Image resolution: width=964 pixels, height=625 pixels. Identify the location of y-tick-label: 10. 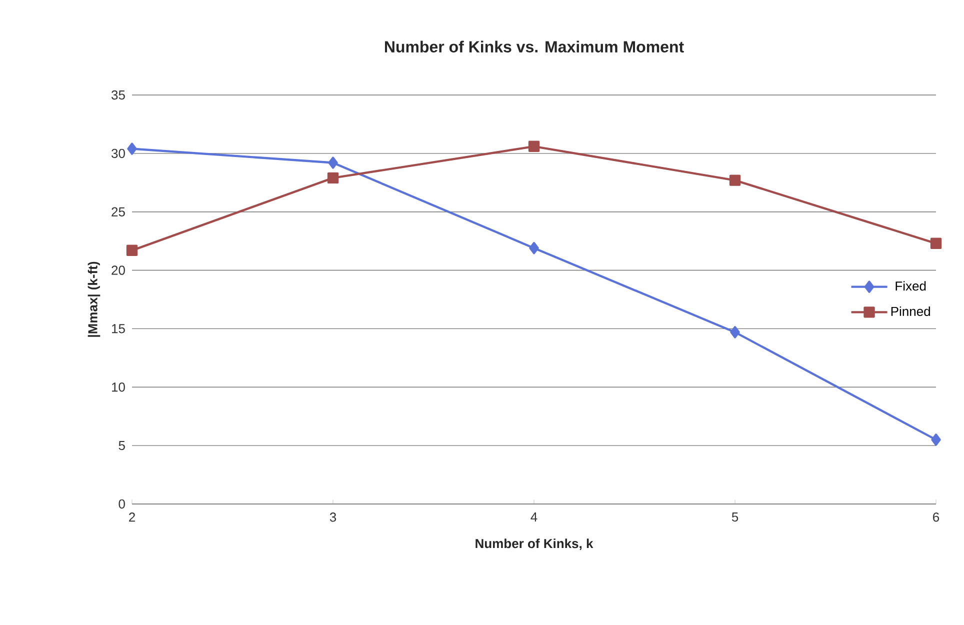
(118, 387).